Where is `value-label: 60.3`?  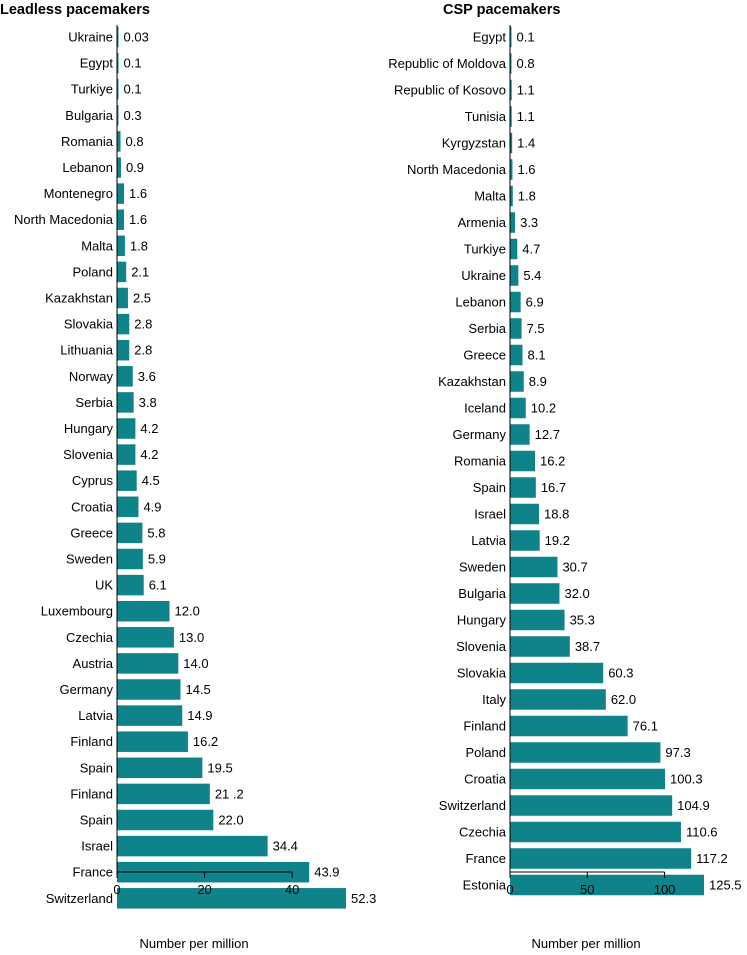
value-label: 60.3 is located at coordinates (620, 673).